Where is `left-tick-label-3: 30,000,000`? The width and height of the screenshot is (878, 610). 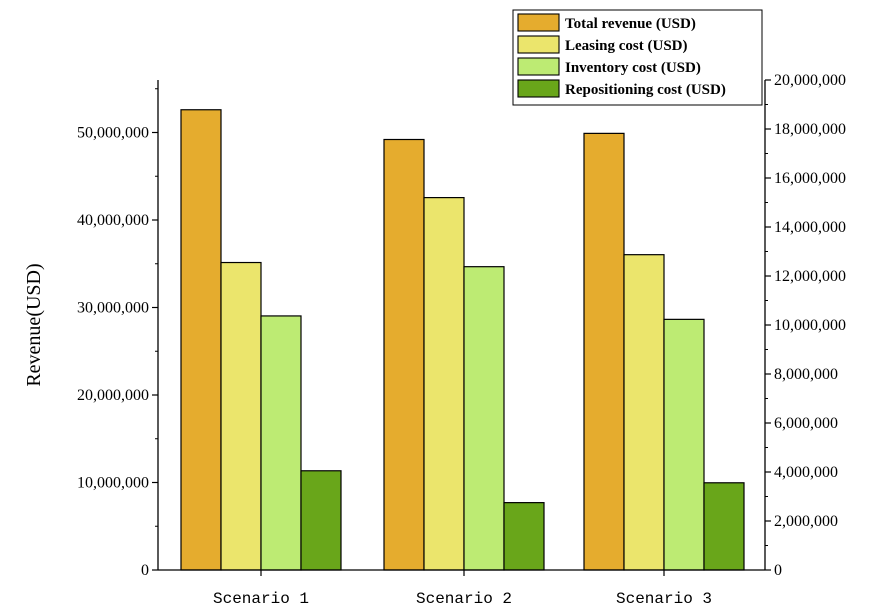 left-tick-label-3: 30,000,000 is located at coordinates (113, 308).